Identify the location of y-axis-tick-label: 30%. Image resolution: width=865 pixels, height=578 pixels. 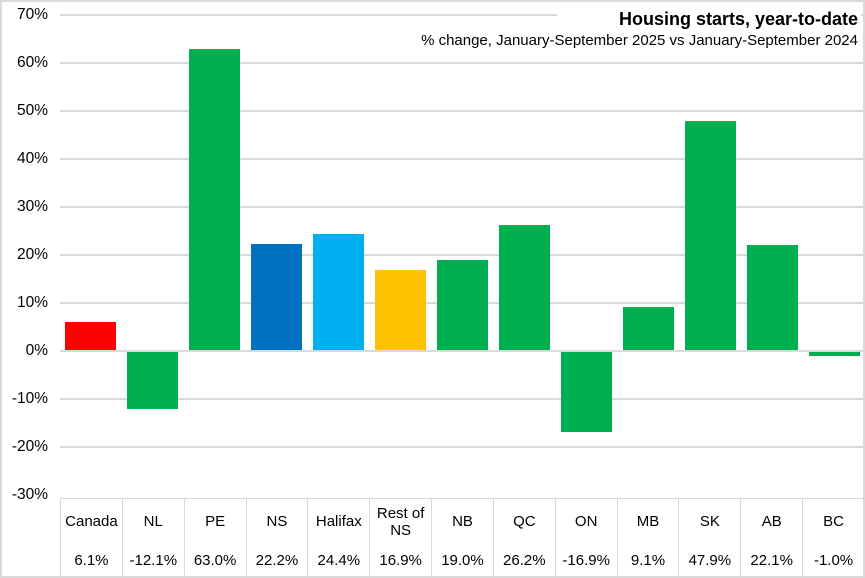
(32, 206).